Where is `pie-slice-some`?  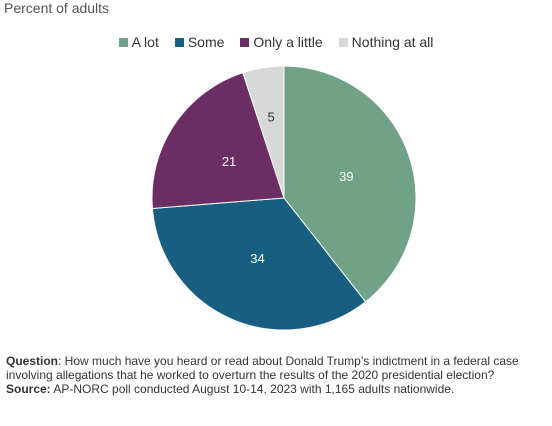
pie-slice-some is located at coordinates (259, 264).